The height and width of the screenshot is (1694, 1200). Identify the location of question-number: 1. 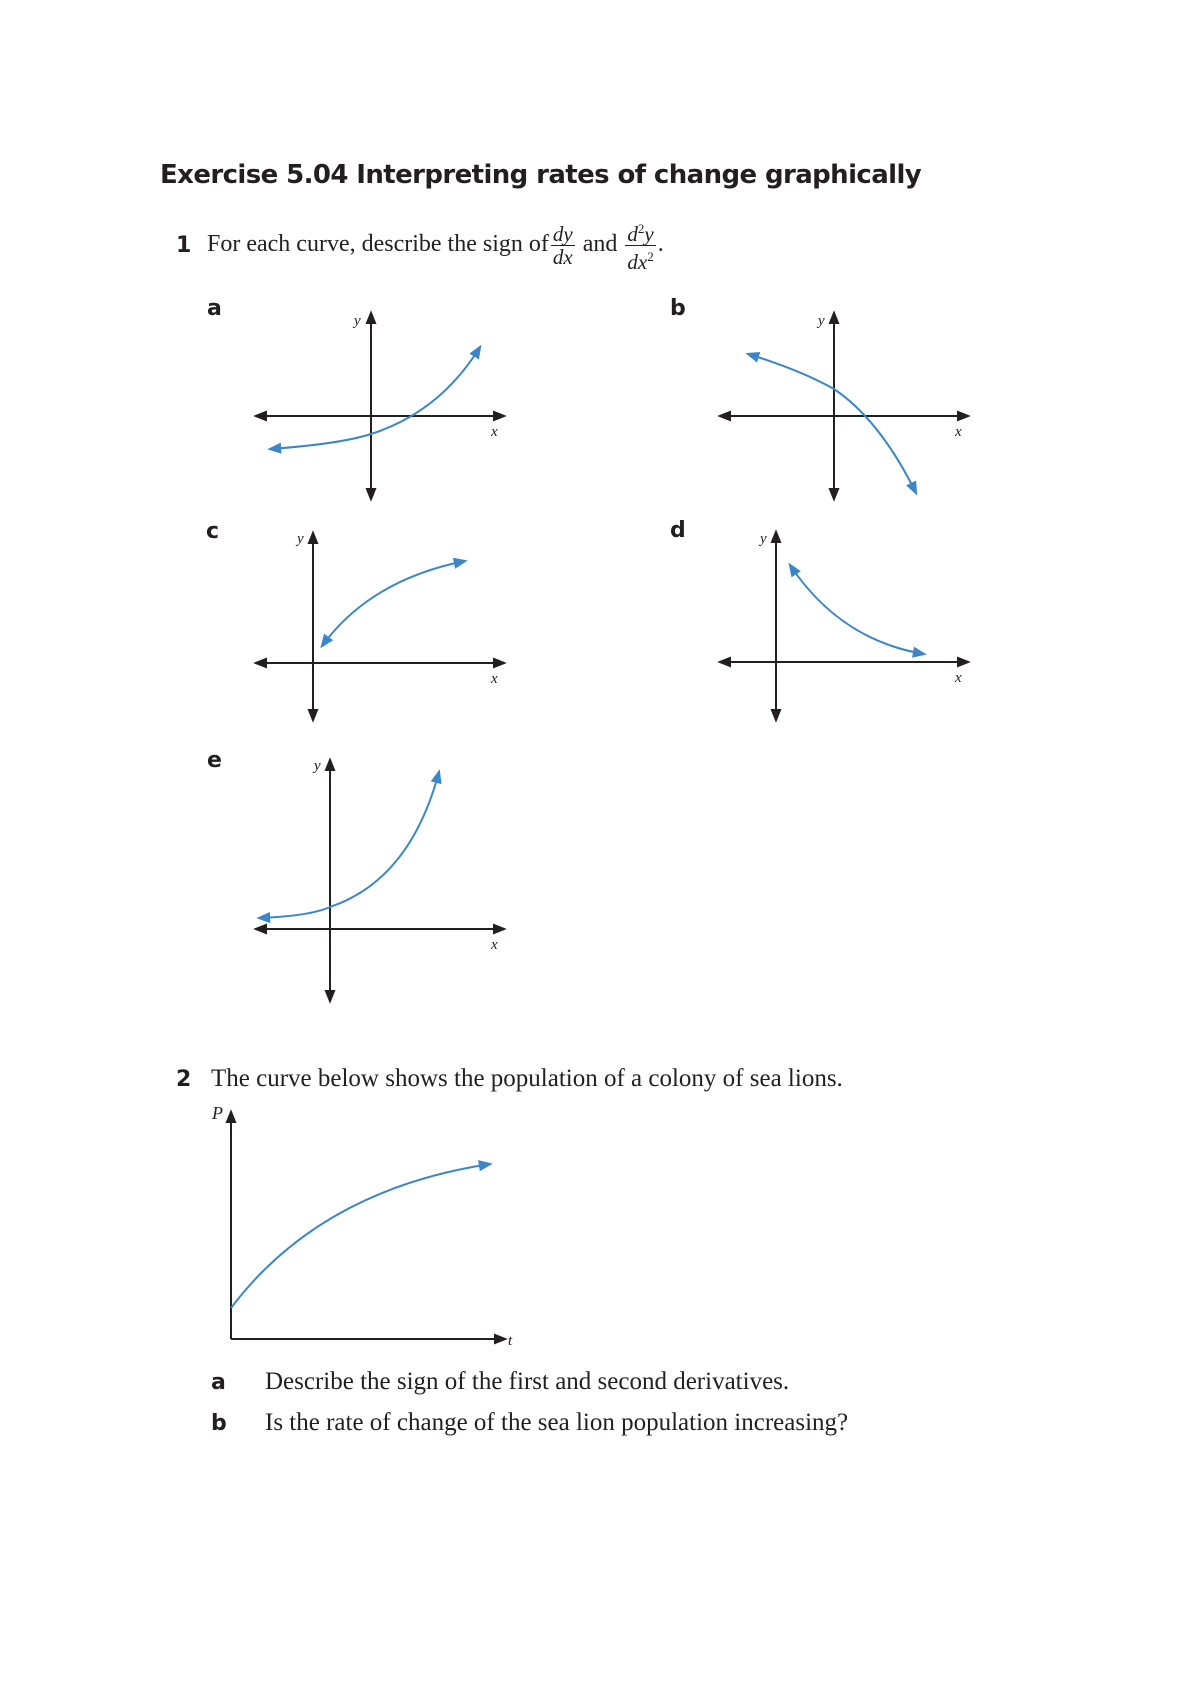
(184, 245).